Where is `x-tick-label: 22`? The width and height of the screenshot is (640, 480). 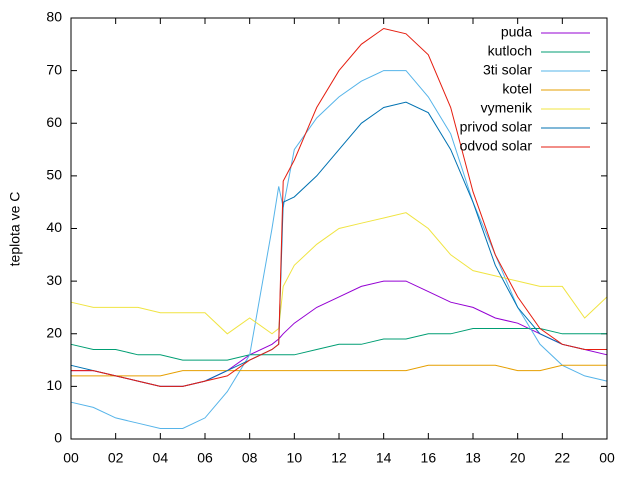 x-tick-label: 22 is located at coordinates (563, 458).